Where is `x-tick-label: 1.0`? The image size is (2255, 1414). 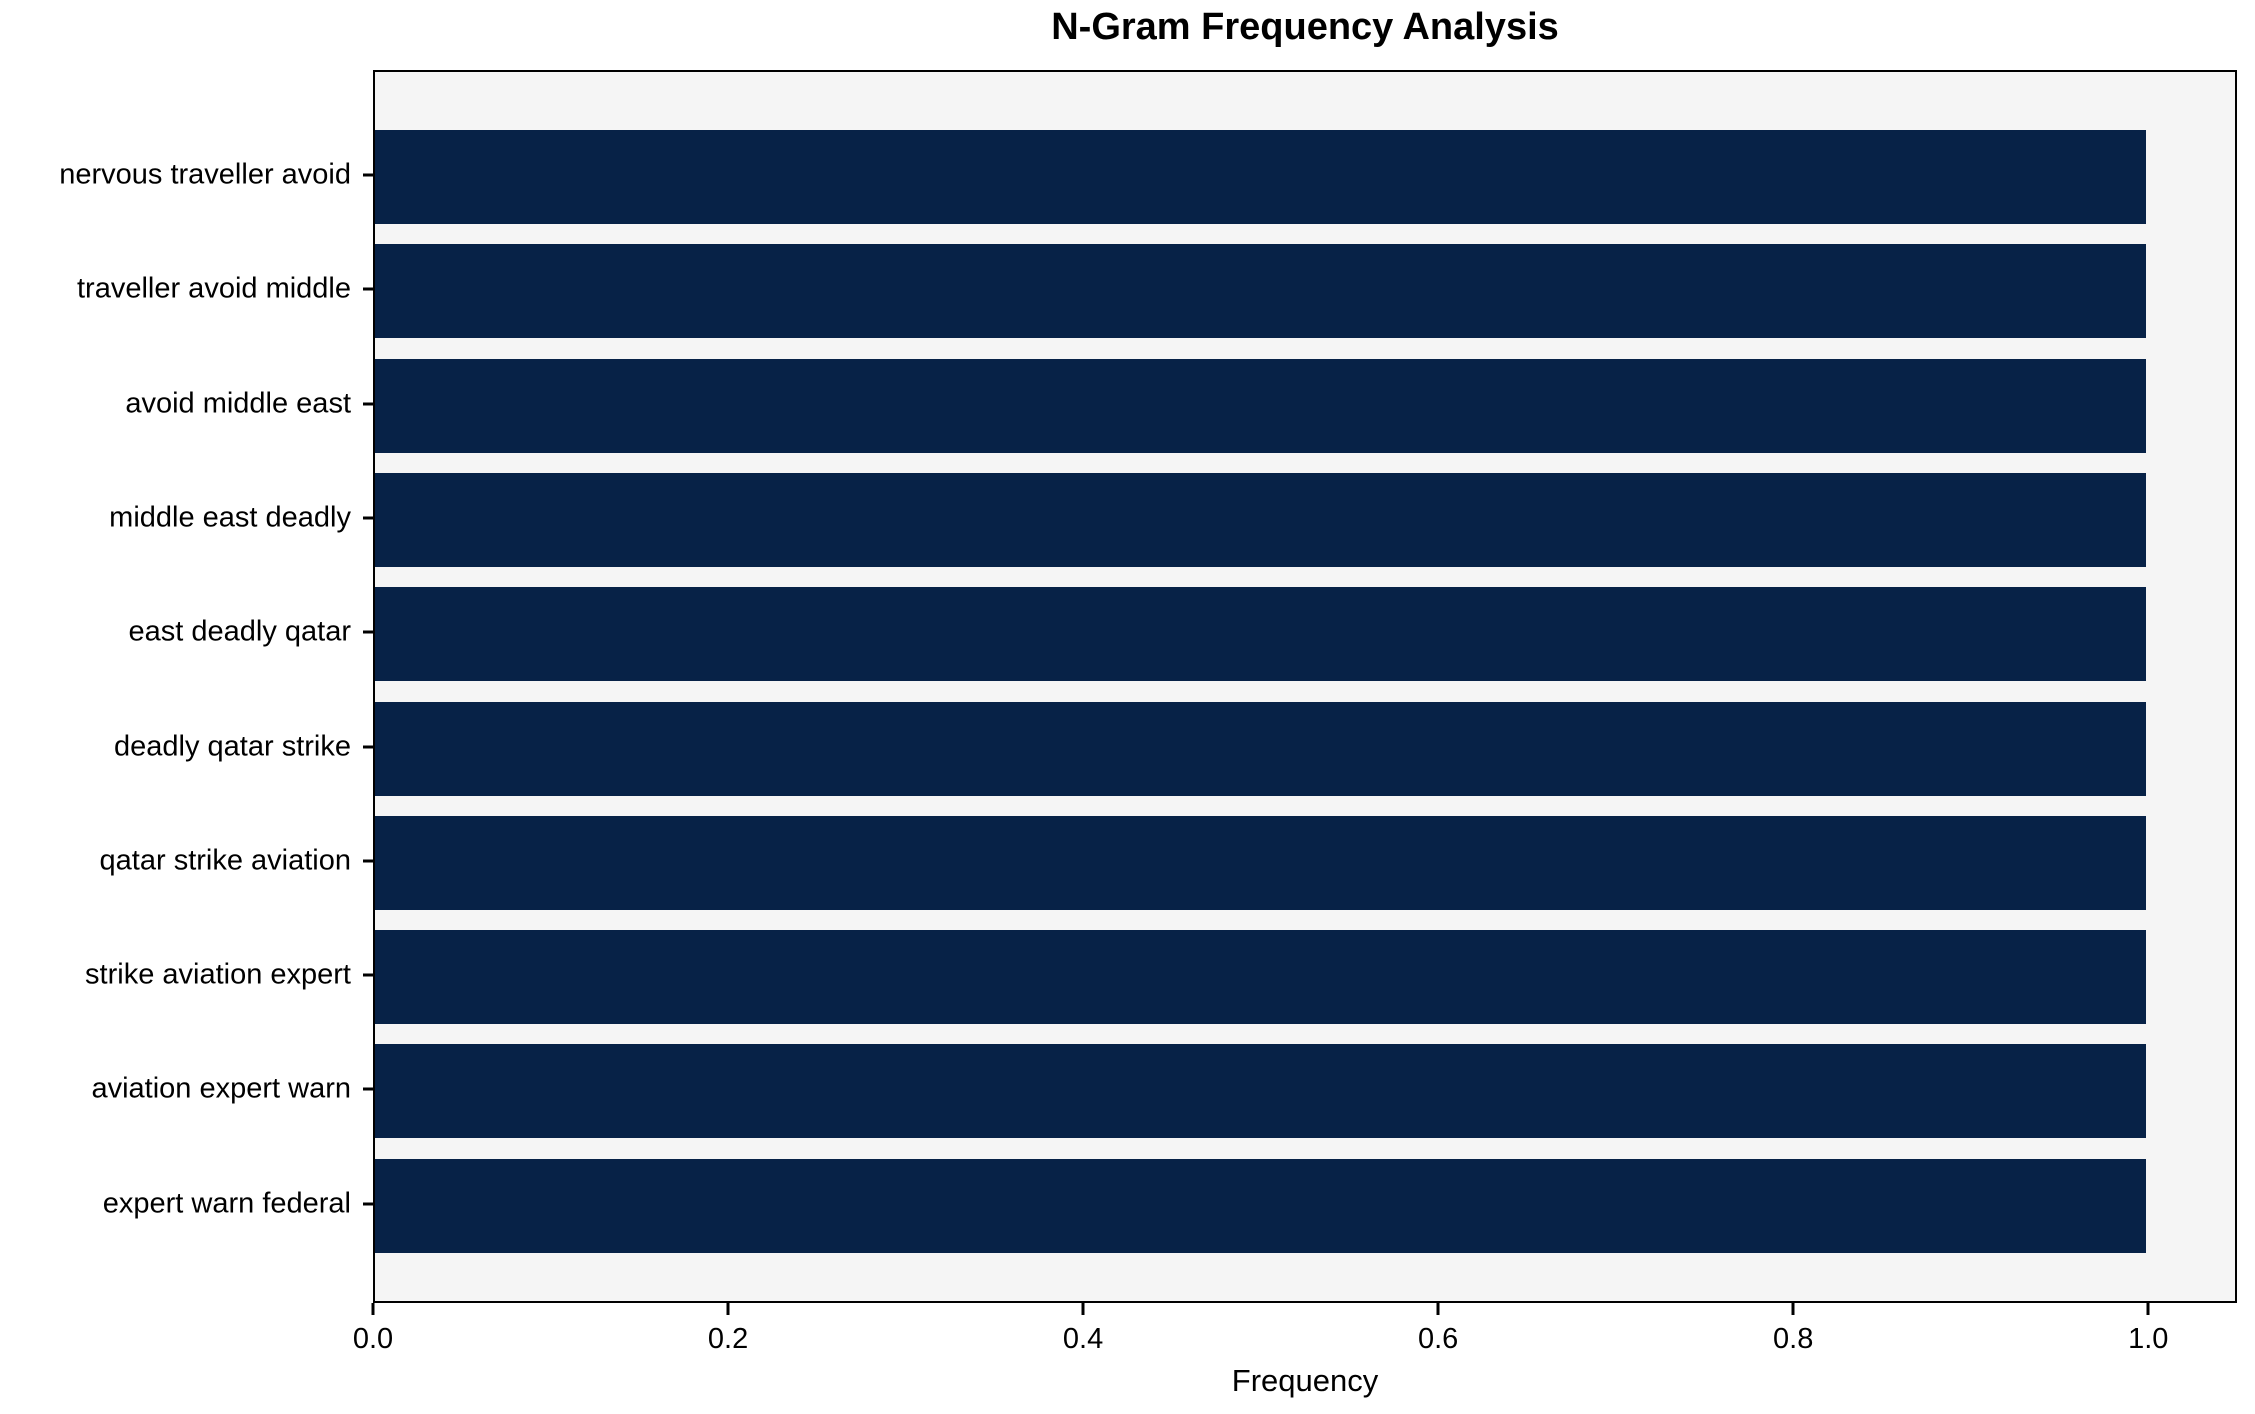
x-tick-label: 1.0 is located at coordinates (2148, 1339).